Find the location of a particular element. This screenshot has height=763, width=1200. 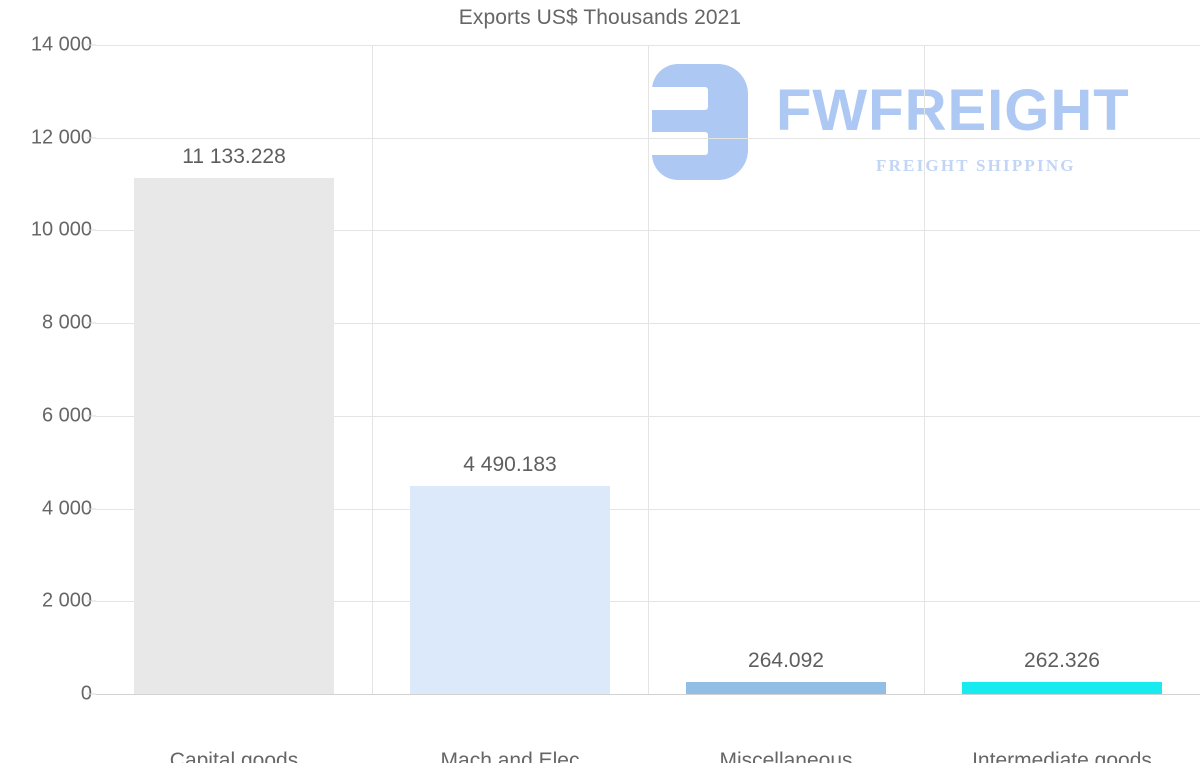

x-axis-tick-label: Intermediate goods is located at coordinates (1062, 756).